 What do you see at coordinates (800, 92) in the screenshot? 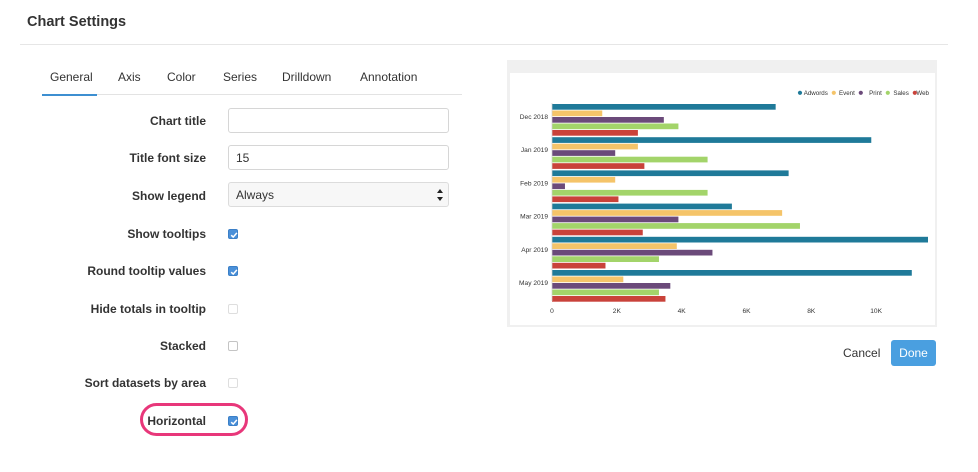
I see `legend-marker-adwords` at bounding box center [800, 92].